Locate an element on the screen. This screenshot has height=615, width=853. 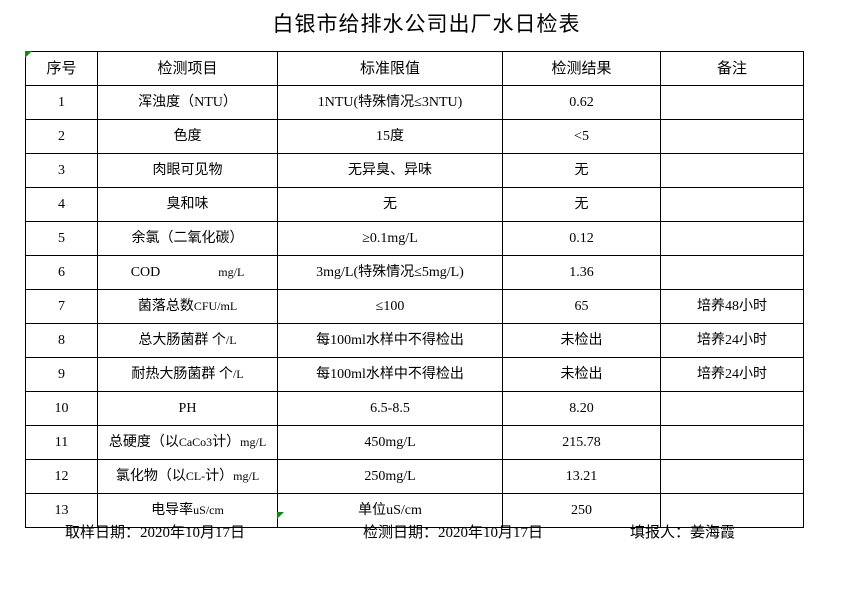
table-row: 11 总硬度（以CaCo3计）mg/L 450mg/L 215.78 is located at coordinates (414, 442).